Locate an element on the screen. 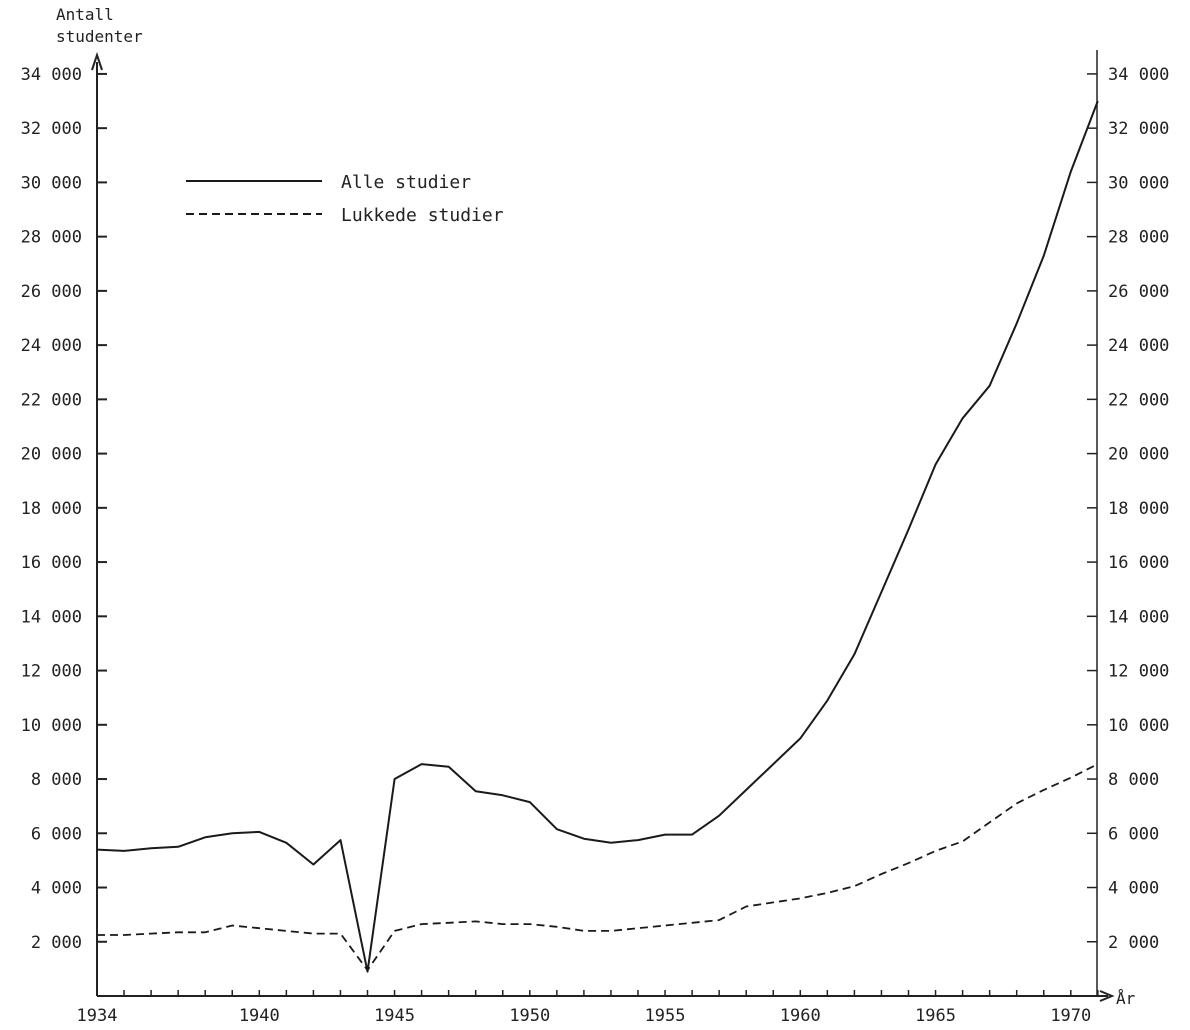 The image size is (1190, 1030). legend: Alle studier Lukkede studier is located at coordinates (345, 199).